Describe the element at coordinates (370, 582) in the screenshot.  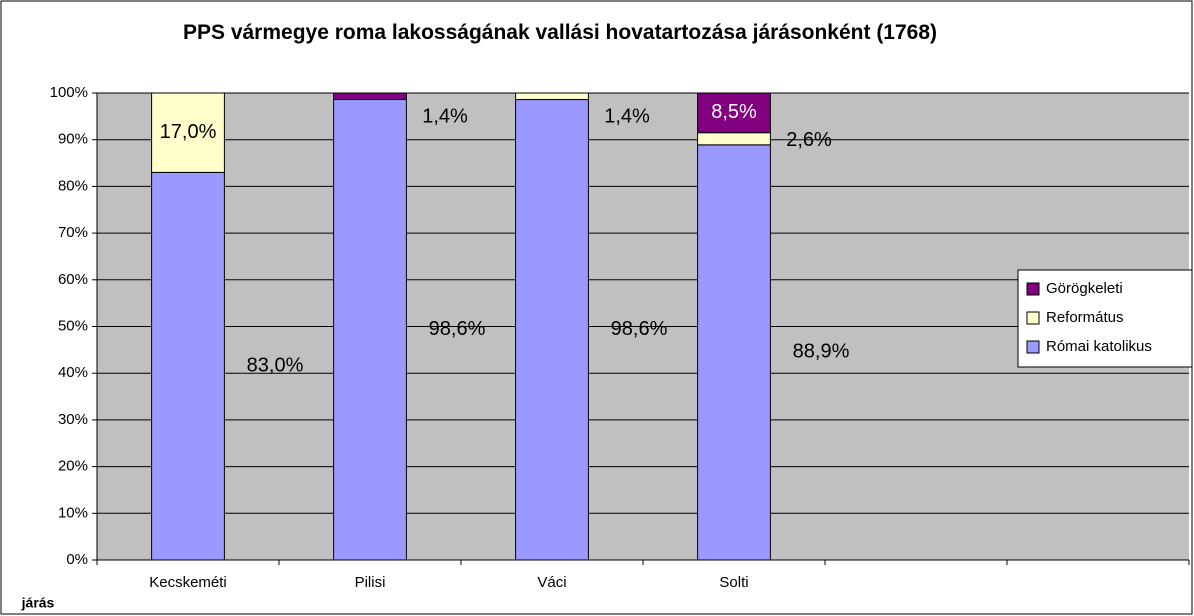
I see `x-tick-label: Pilisi` at that location.